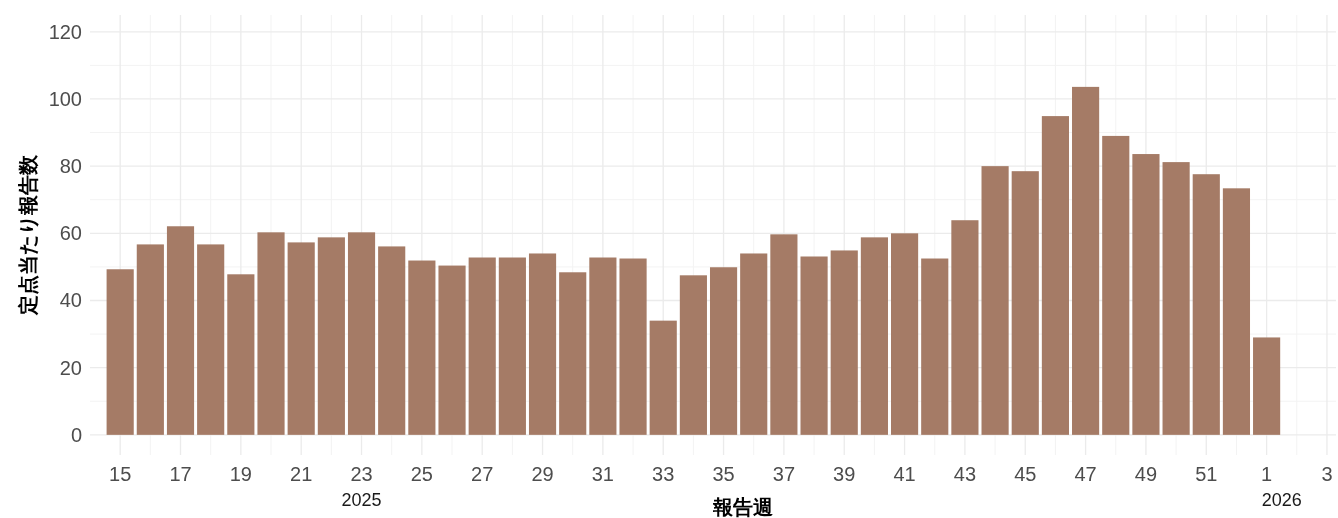 The height and width of the screenshot is (518, 1338). Describe the element at coordinates (301, 474) in the screenshot. I see `x-tick-label: 21` at that location.